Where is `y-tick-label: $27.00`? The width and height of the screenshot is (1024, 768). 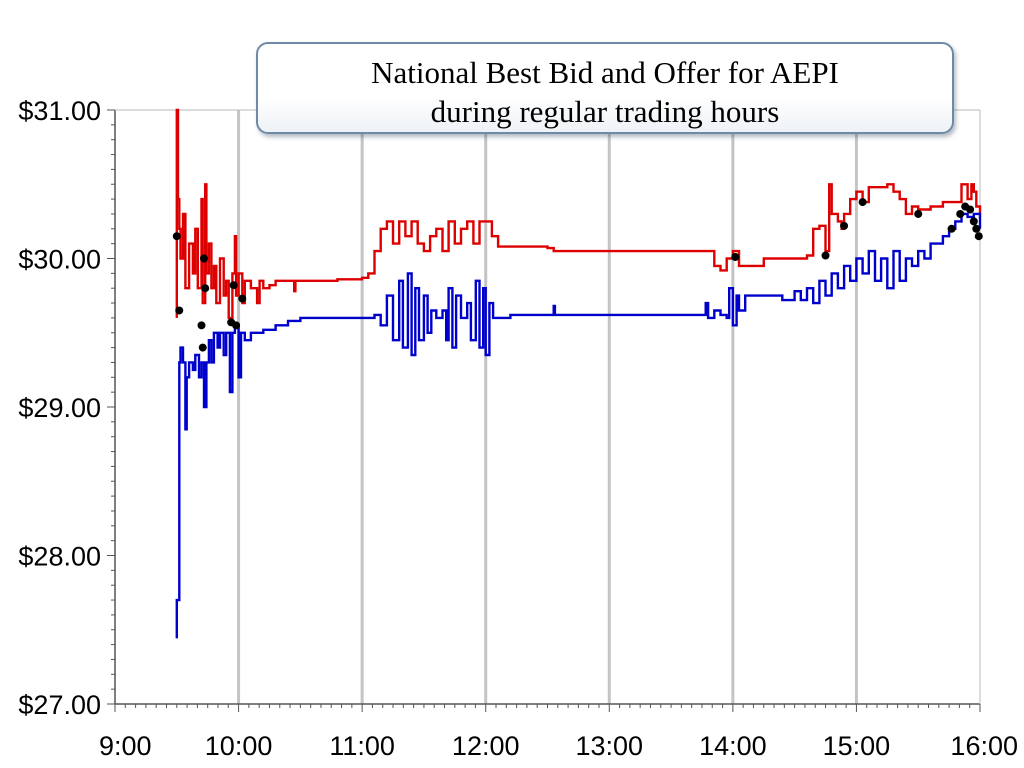 y-tick-label: $27.00 is located at coordinates (59, 705).